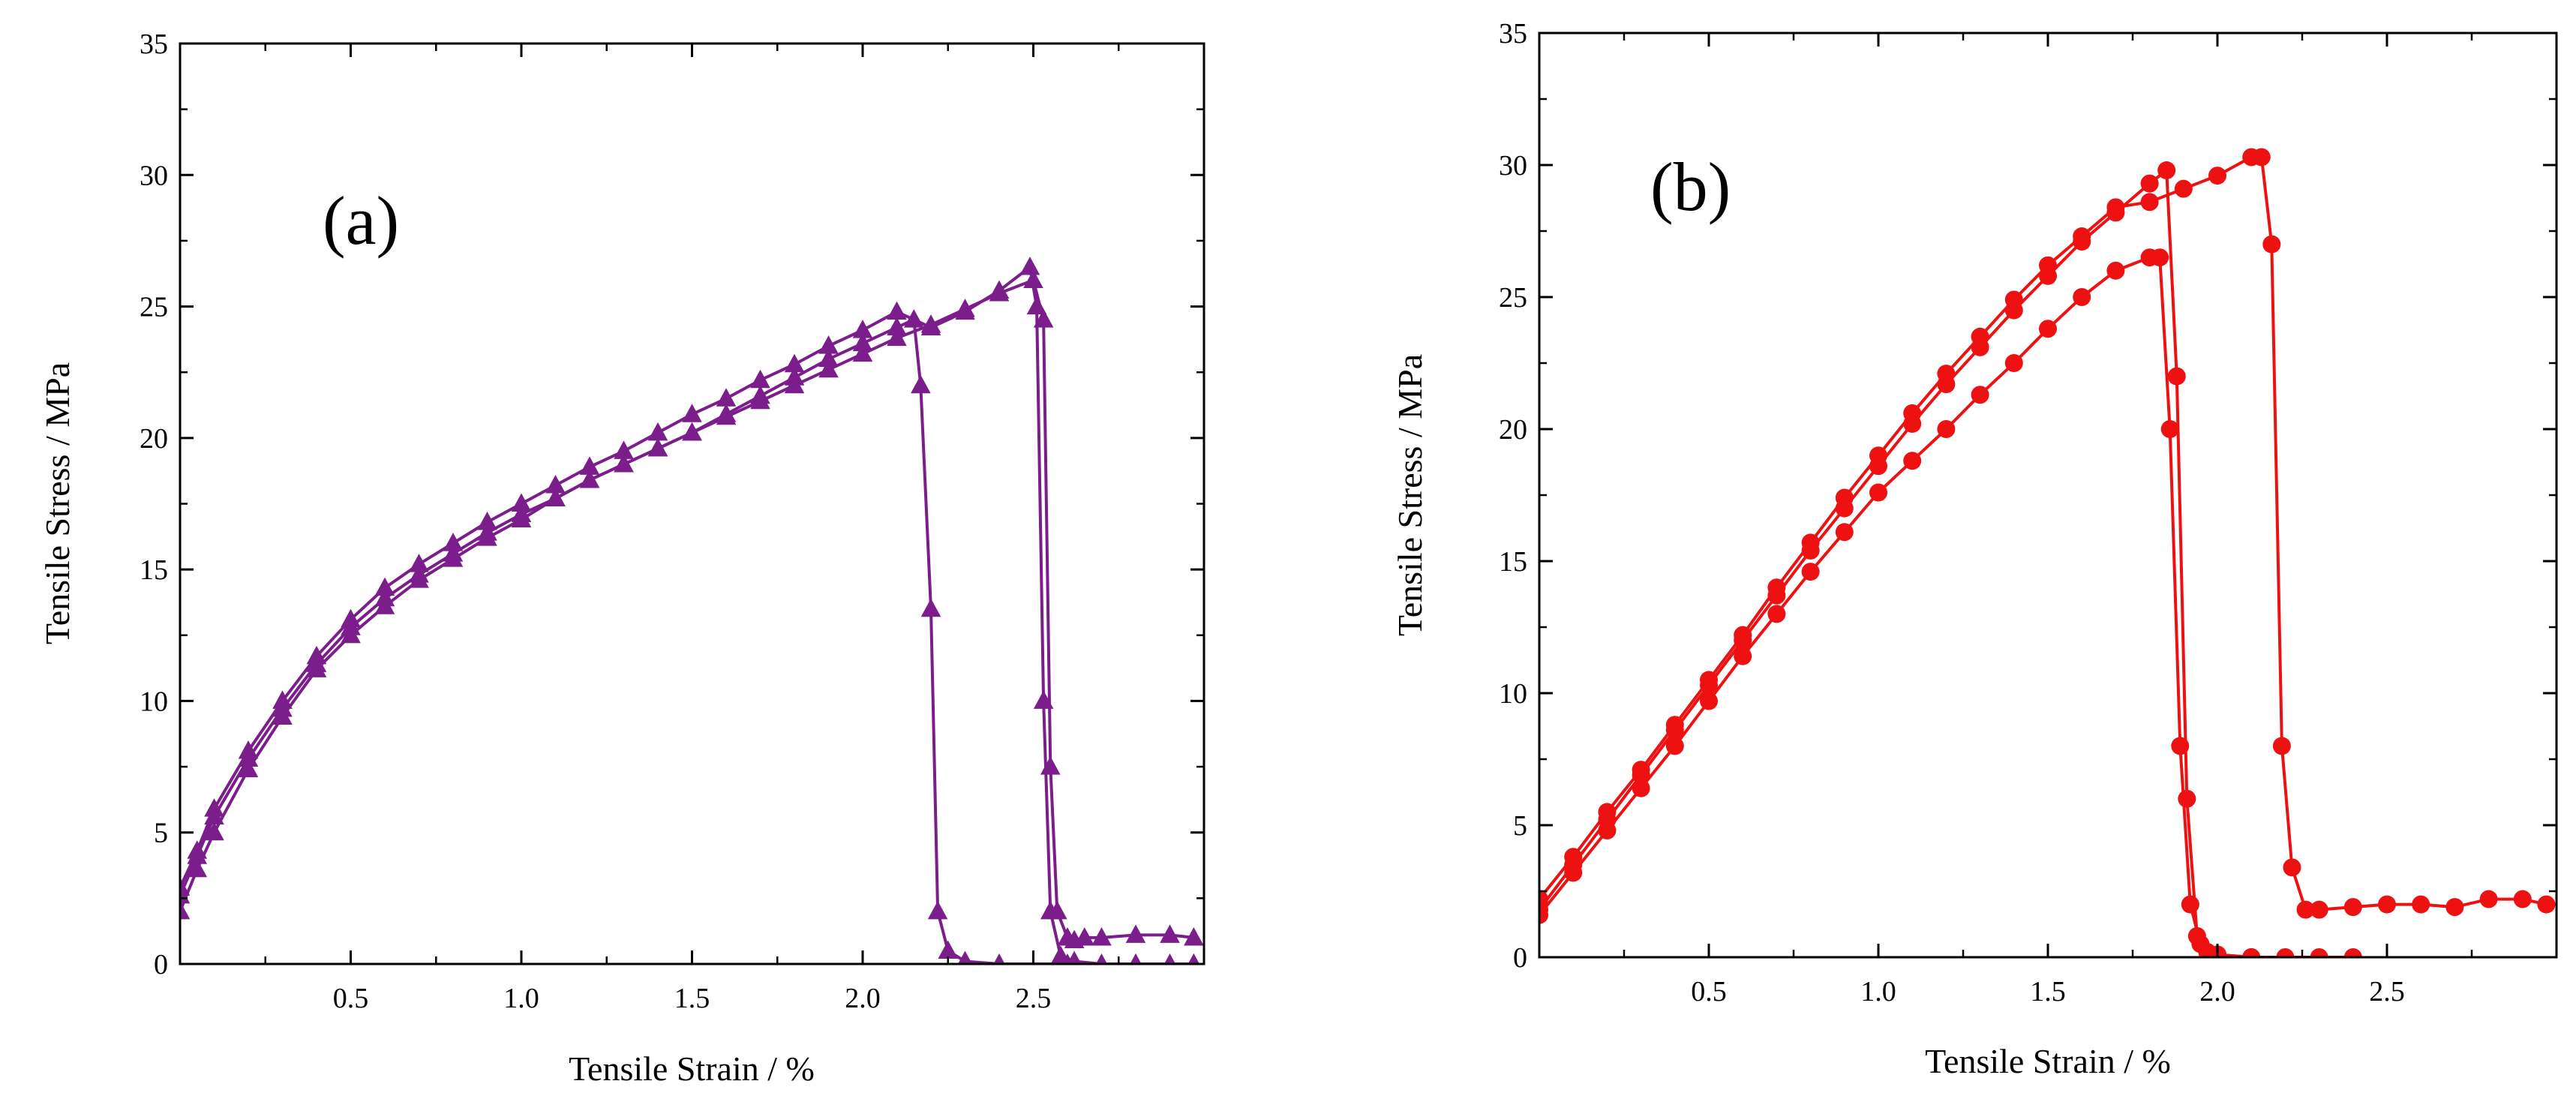  What do you see at coordinates (1513, 562) in the screenshot?
I see `y-tick-label: 15` at bounding box center [1513, 562].